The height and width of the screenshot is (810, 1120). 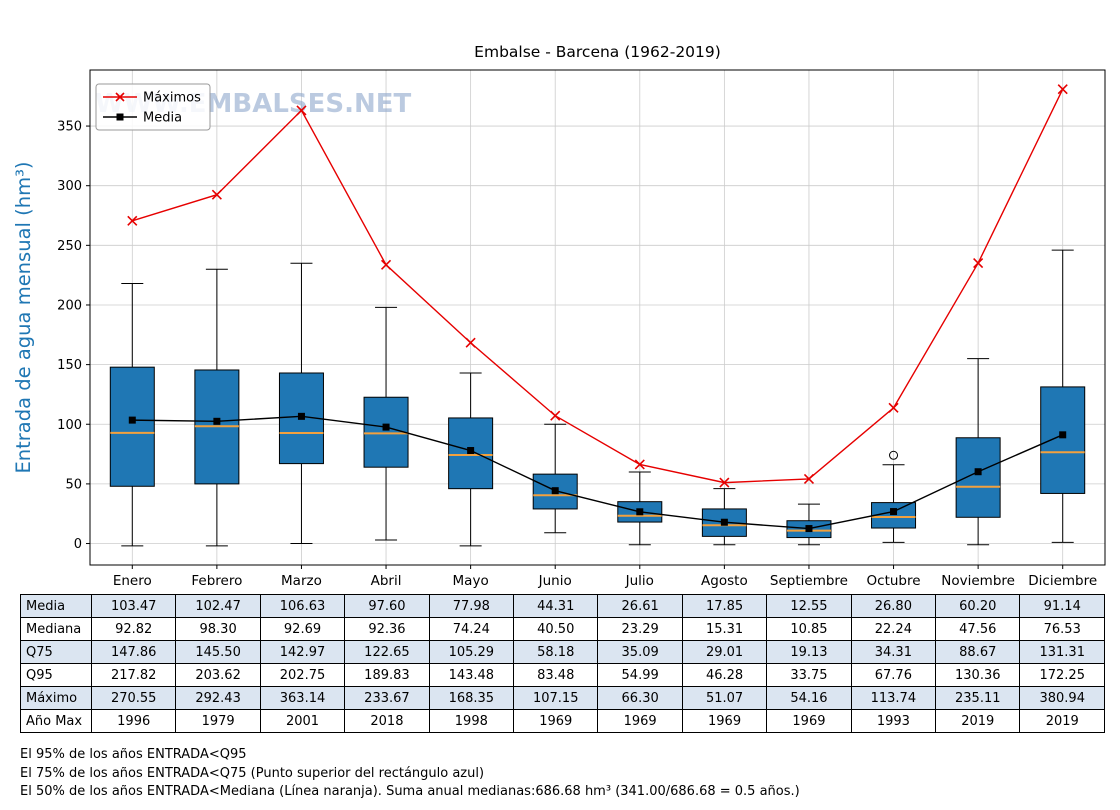 I want to click on table-cell: 130.36, so click(x=978, y=675).